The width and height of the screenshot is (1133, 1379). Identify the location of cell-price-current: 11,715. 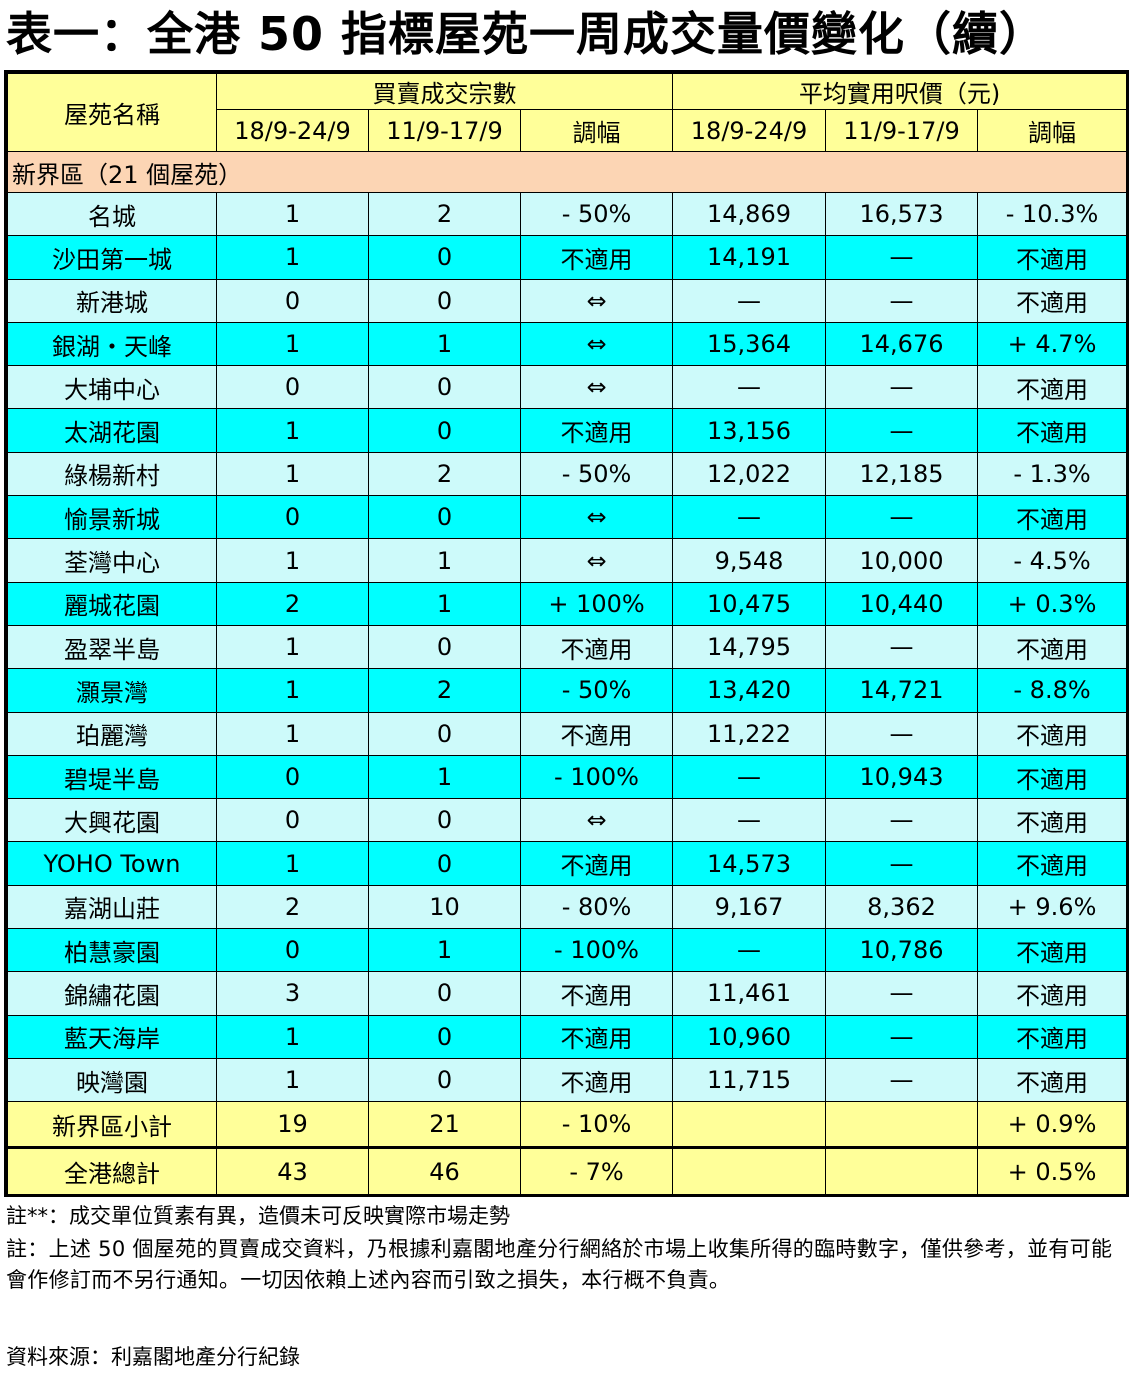
(749, 1080).